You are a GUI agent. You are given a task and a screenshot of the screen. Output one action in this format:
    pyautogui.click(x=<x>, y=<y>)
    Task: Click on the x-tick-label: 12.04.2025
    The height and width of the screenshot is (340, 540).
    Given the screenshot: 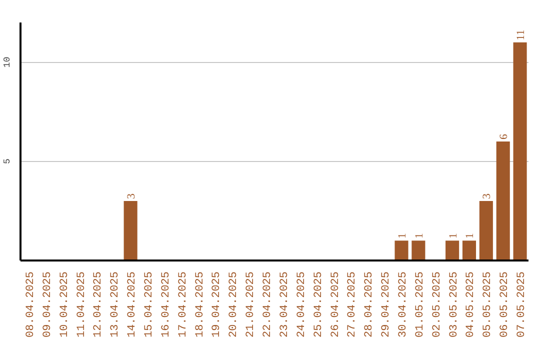 What is the action you would take?
    pyautogui.click(x=98, y=304)
    